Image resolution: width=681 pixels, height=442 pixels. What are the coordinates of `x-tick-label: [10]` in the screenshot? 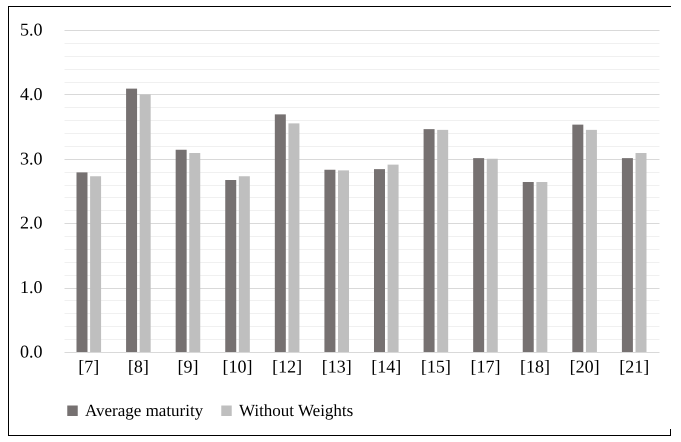 It's located at (237, 366).